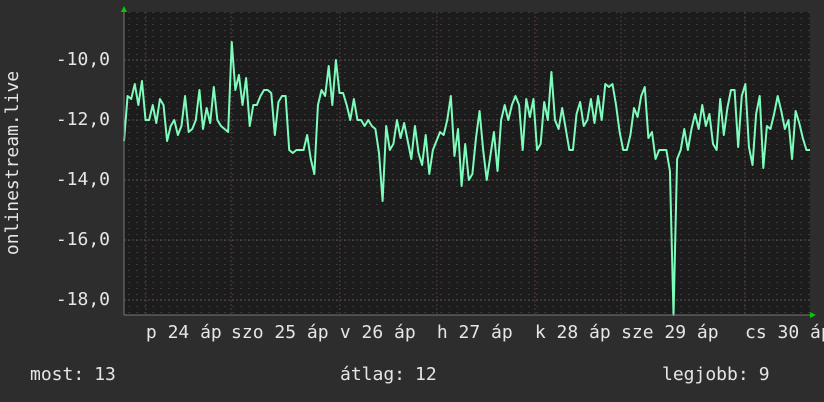  What do you see at coordinates (670, 332) in the screenshot?
I see `x-tick-label: sze 29 áp` at bounding box center [670, 332].